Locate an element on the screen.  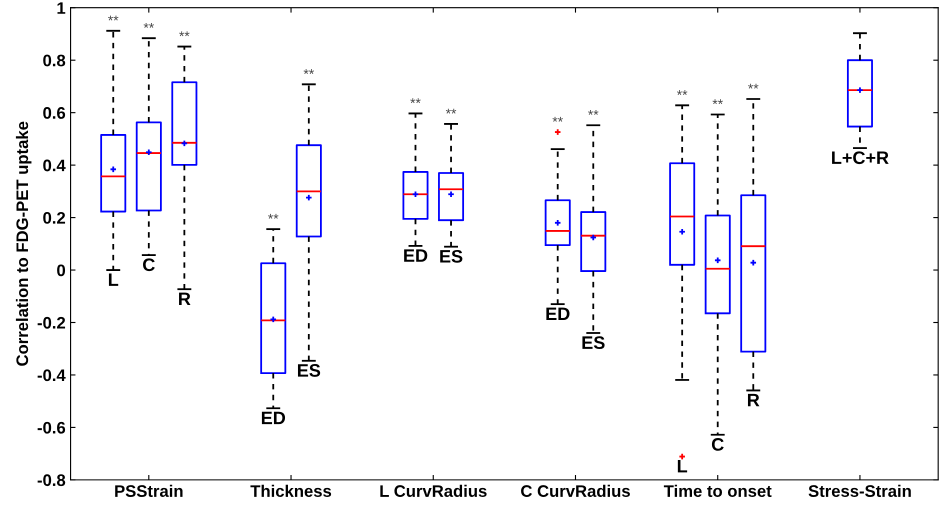
y-tick-label: 0 is located at coordinates (61, 270).